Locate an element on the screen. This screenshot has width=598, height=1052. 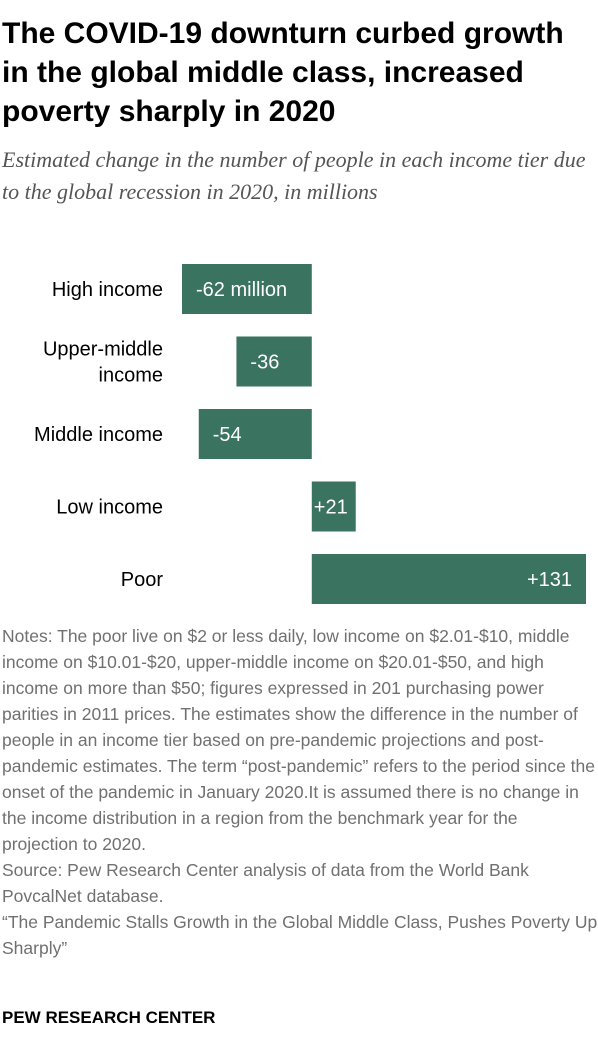
bar-value-label: -36 is located at coordinates (264, 363).